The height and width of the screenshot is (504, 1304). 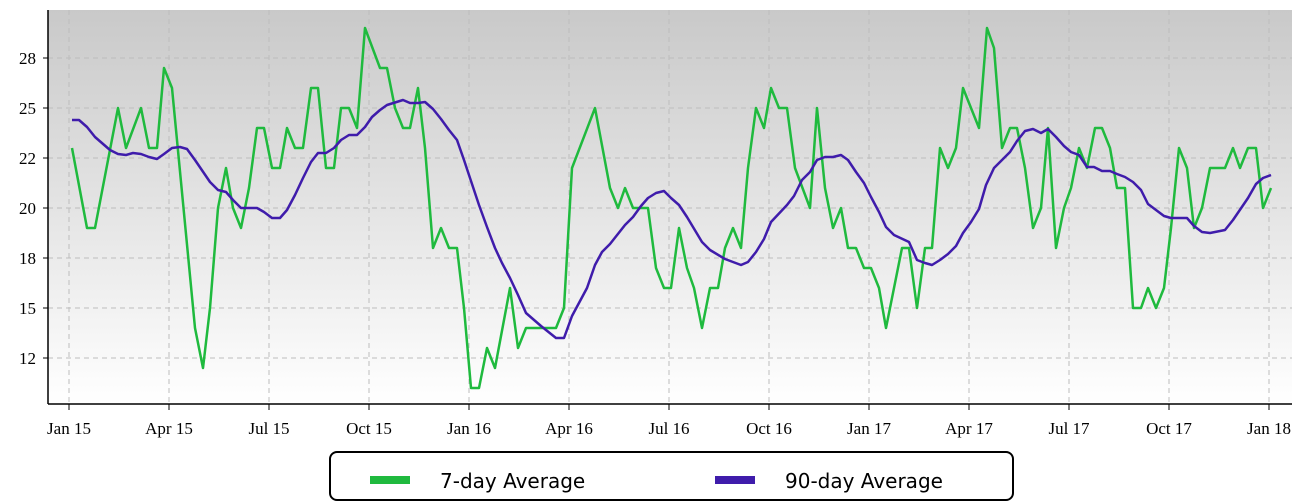 I want to click on x-tick-label: Jan 16, so click(x=469, y=428).